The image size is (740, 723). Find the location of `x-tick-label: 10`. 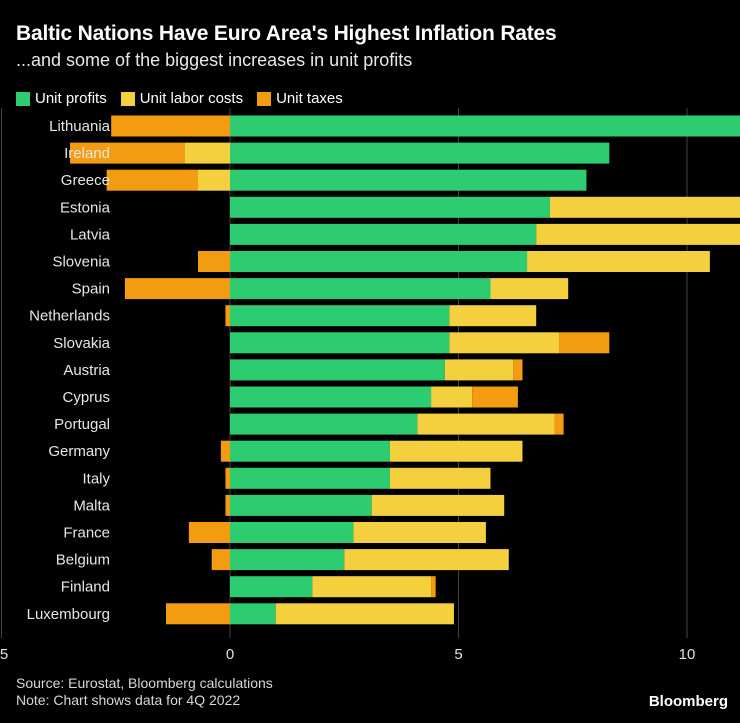

x-tick-label: 10 is located at coordinates (687, 654).